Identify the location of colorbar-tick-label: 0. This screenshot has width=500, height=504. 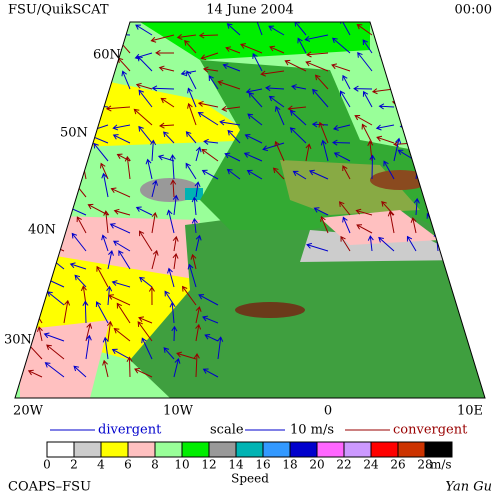
(47, 465).